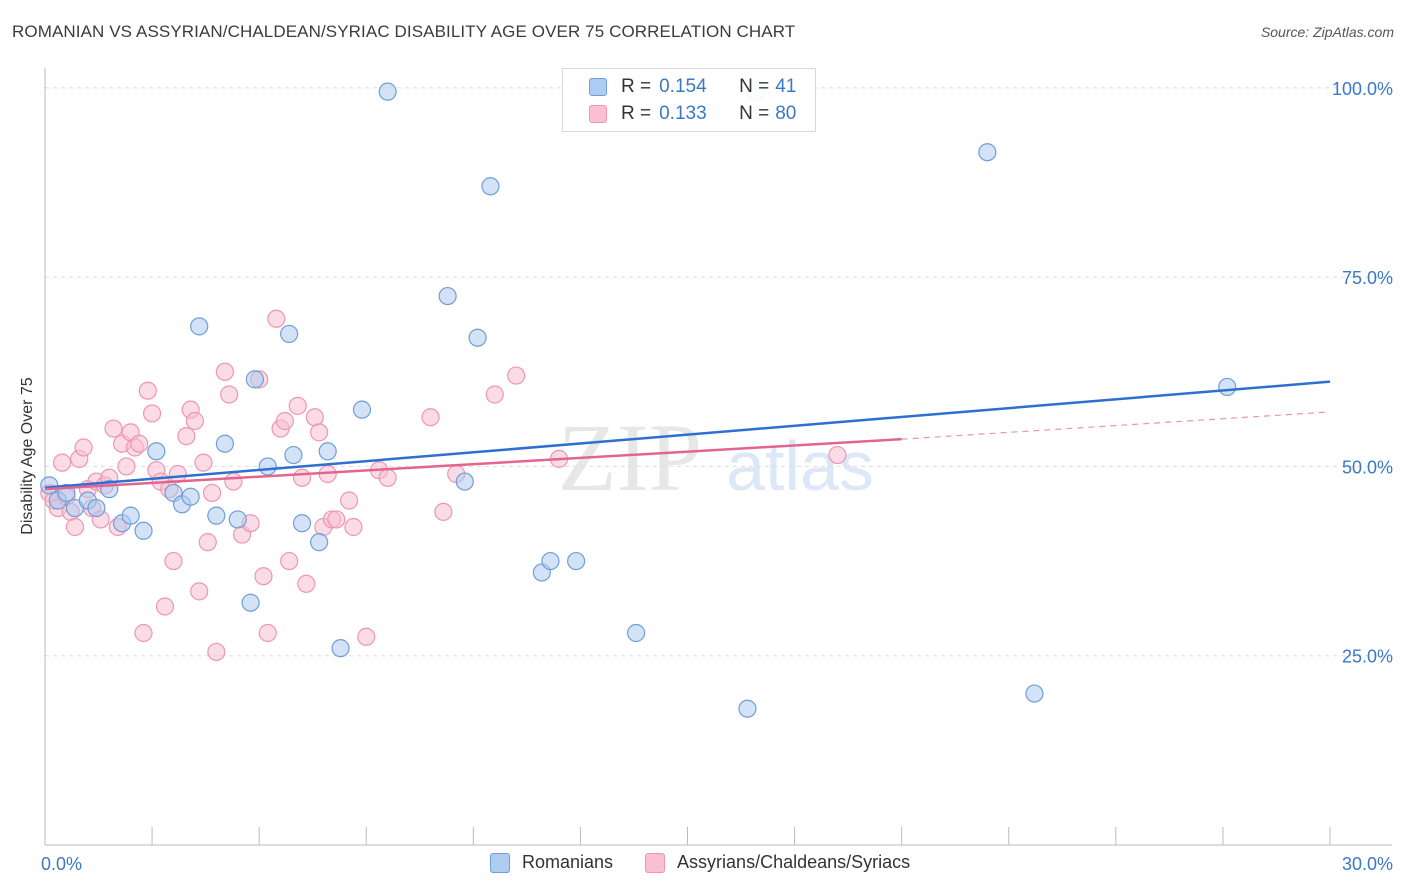  I want to click on legend-swatch-assyrians, so click(598, 114).